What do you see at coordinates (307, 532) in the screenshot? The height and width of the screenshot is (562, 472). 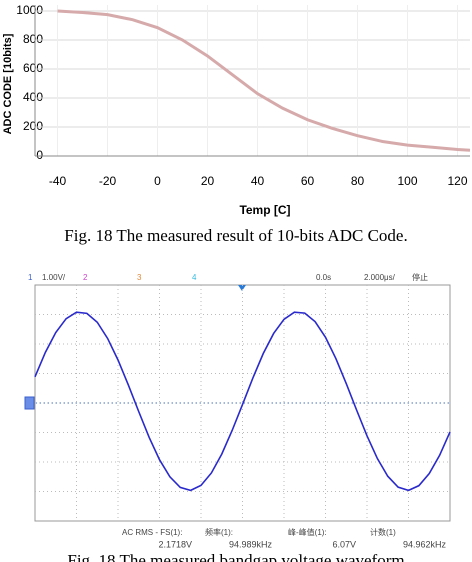 I see `measurement-label: 峰-峰值(1):` at bounding box center [307, 532].